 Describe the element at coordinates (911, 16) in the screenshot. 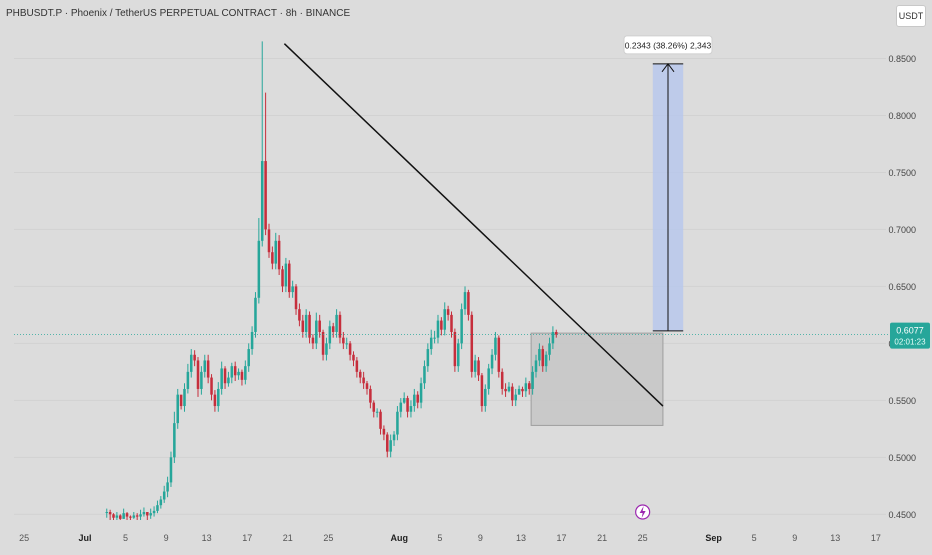

I see `currency-button: USDT` at that location.